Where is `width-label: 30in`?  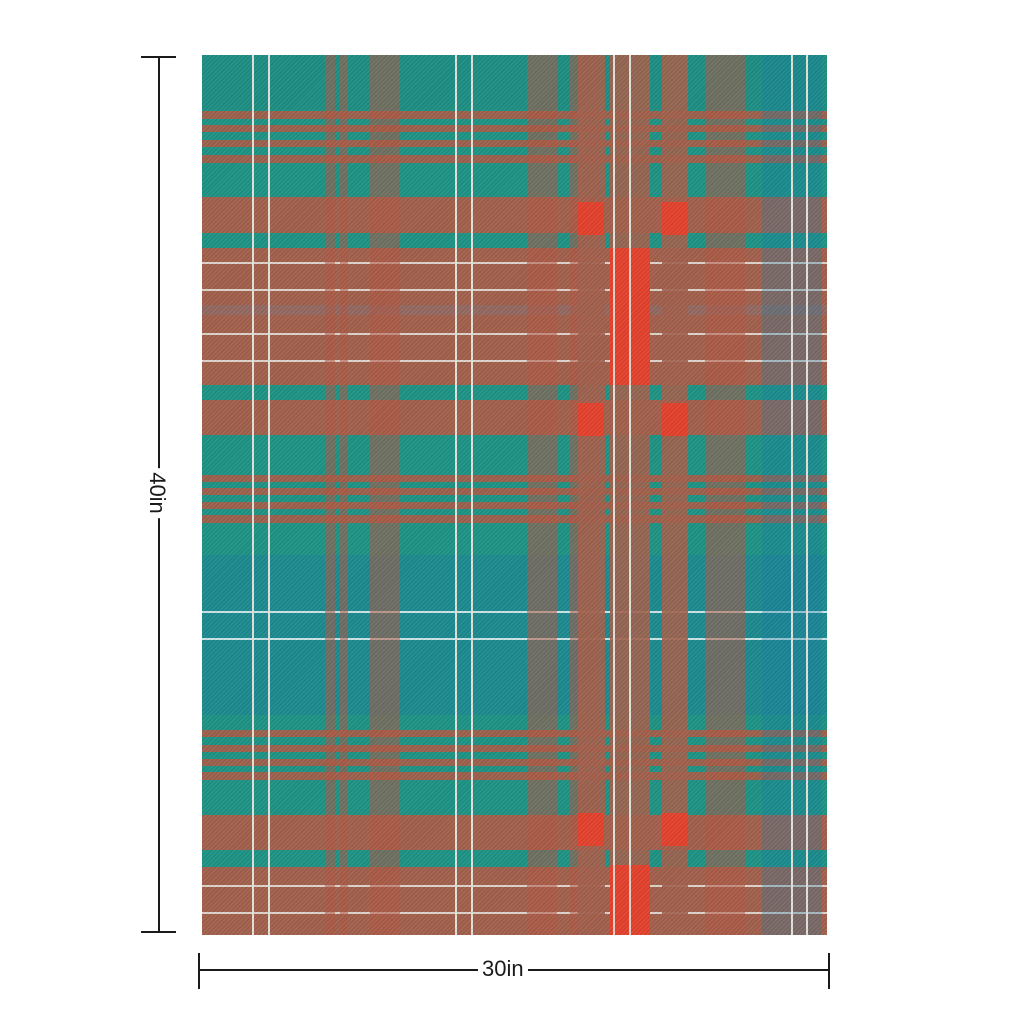
width-label: 30in is located at coordinates (503, 969).